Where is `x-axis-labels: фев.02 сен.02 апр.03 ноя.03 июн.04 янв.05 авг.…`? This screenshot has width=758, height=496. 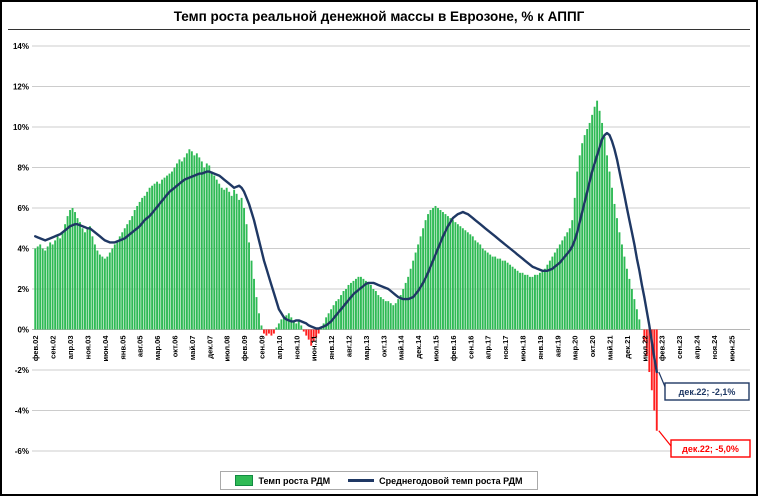
x-axis-labels: фев.02 сен.02 апр.03 ноя.03 июн.04 янв.05 авг.… is located at coordinates (383, 348).